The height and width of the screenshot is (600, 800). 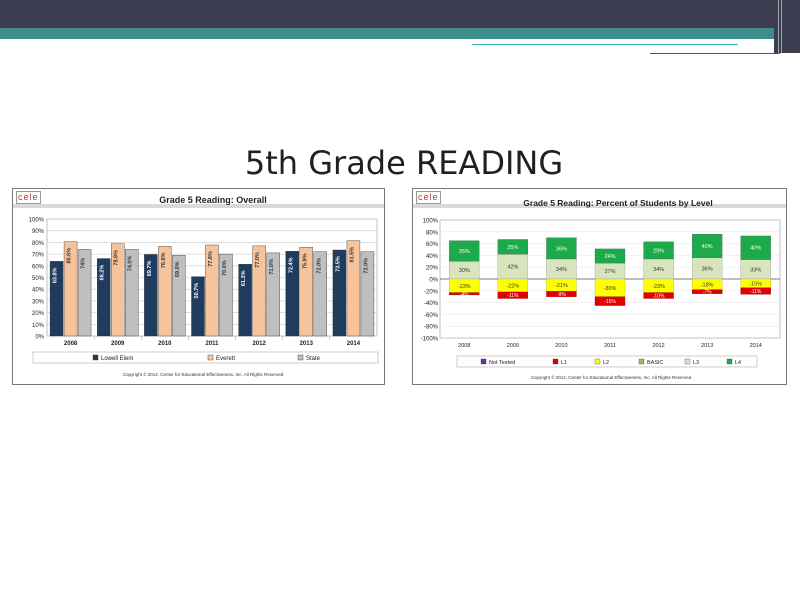 I want to click on data-label-l2: -23%, so click(x=658, y=287).